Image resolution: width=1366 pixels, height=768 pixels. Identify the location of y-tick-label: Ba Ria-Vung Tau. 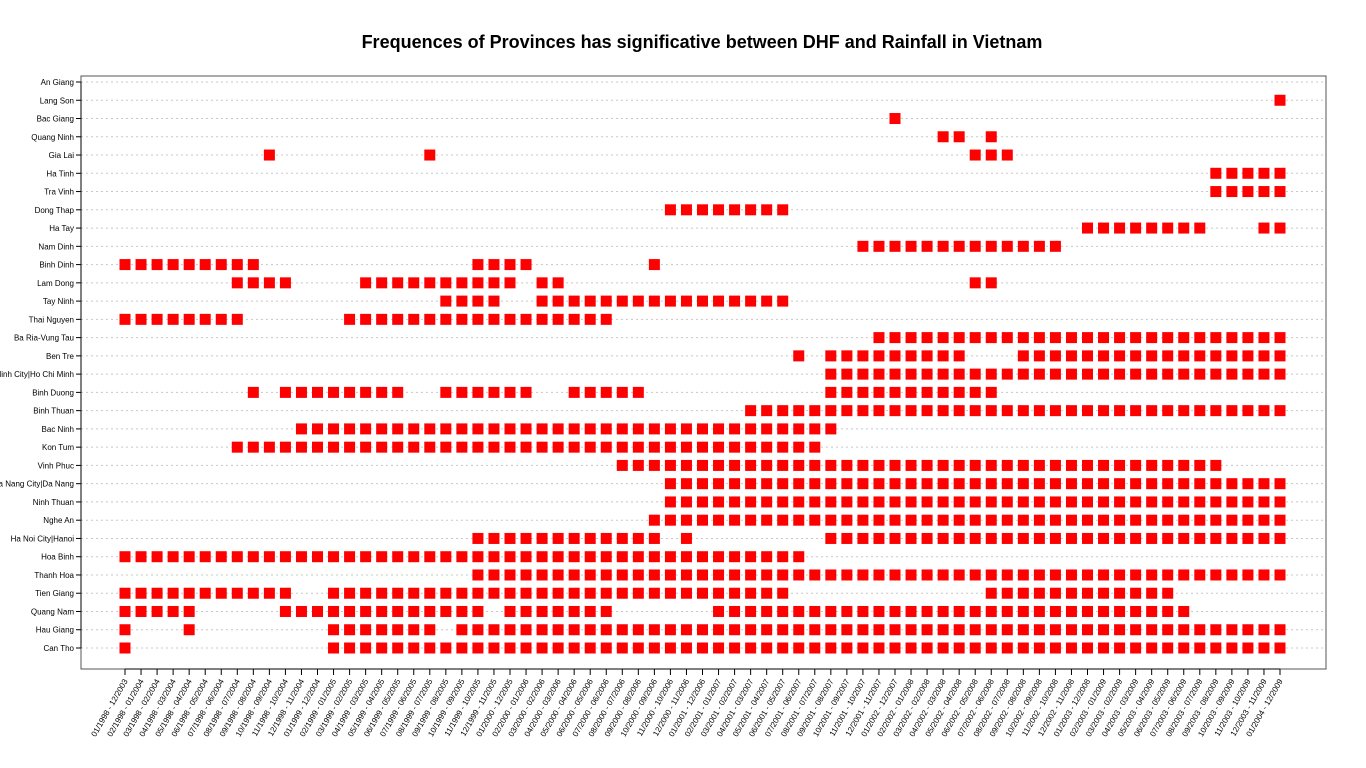
(44, 338).